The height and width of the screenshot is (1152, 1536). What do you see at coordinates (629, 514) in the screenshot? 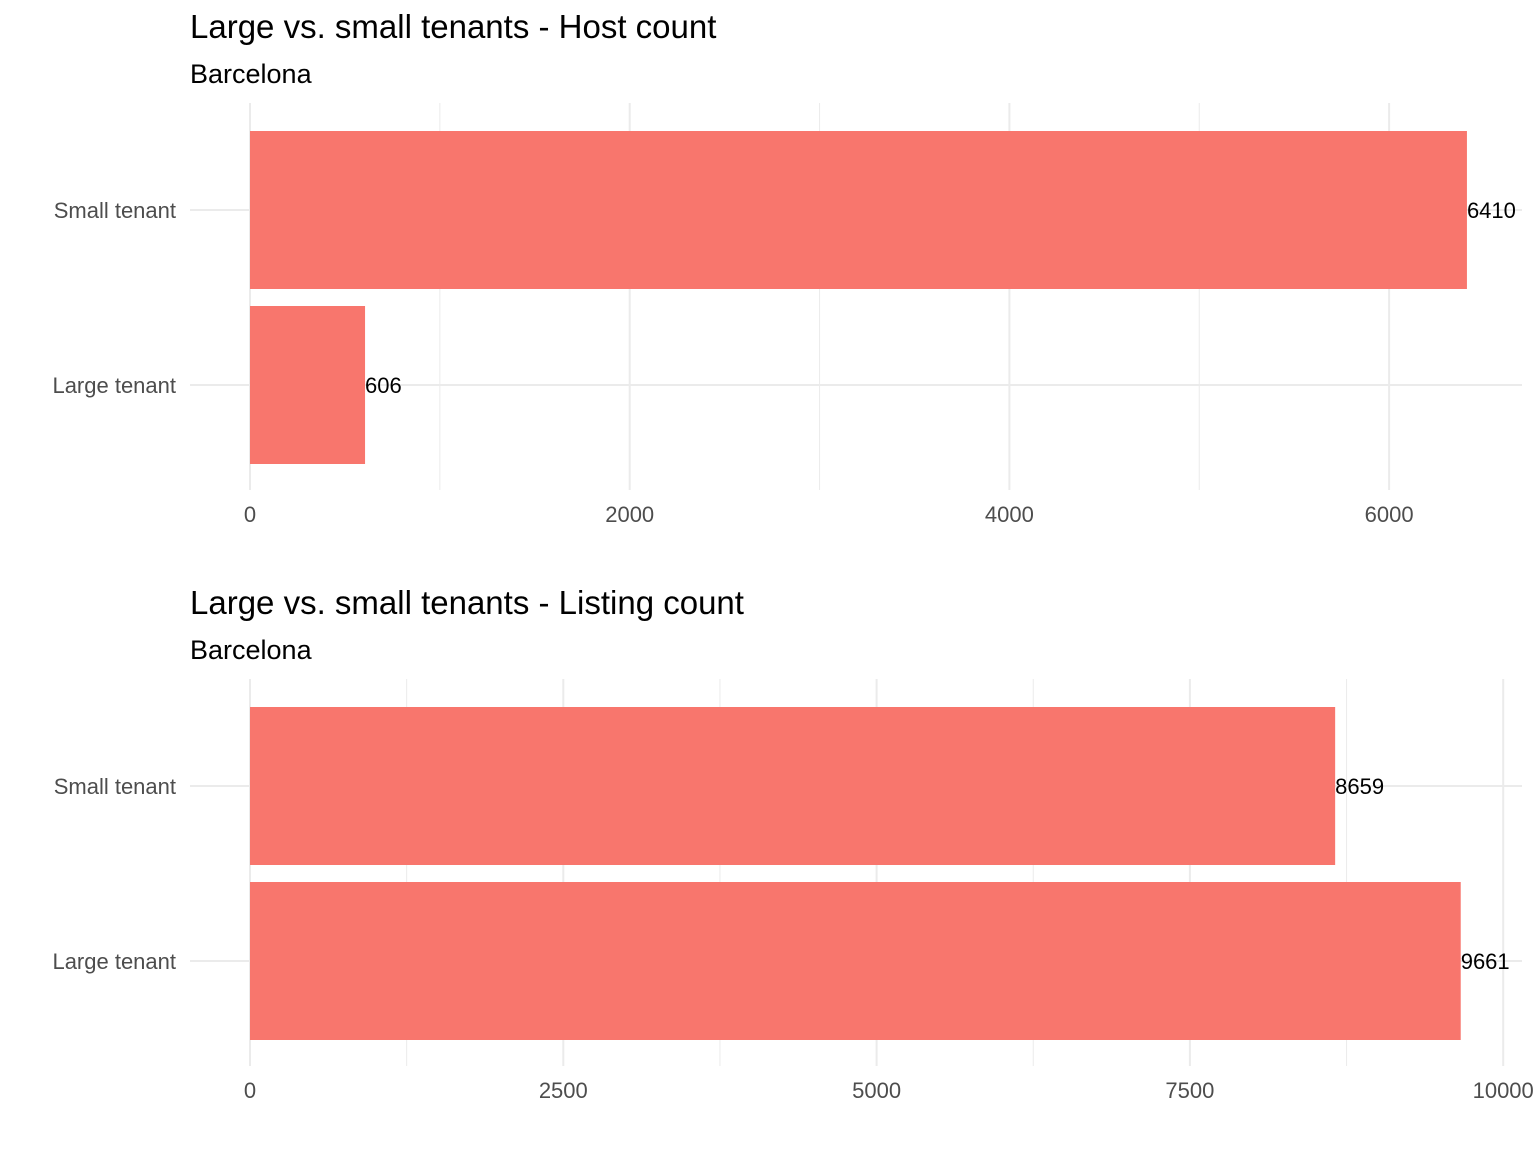
I see `x-tick-label: 2000` at bounding box center [629, 514].